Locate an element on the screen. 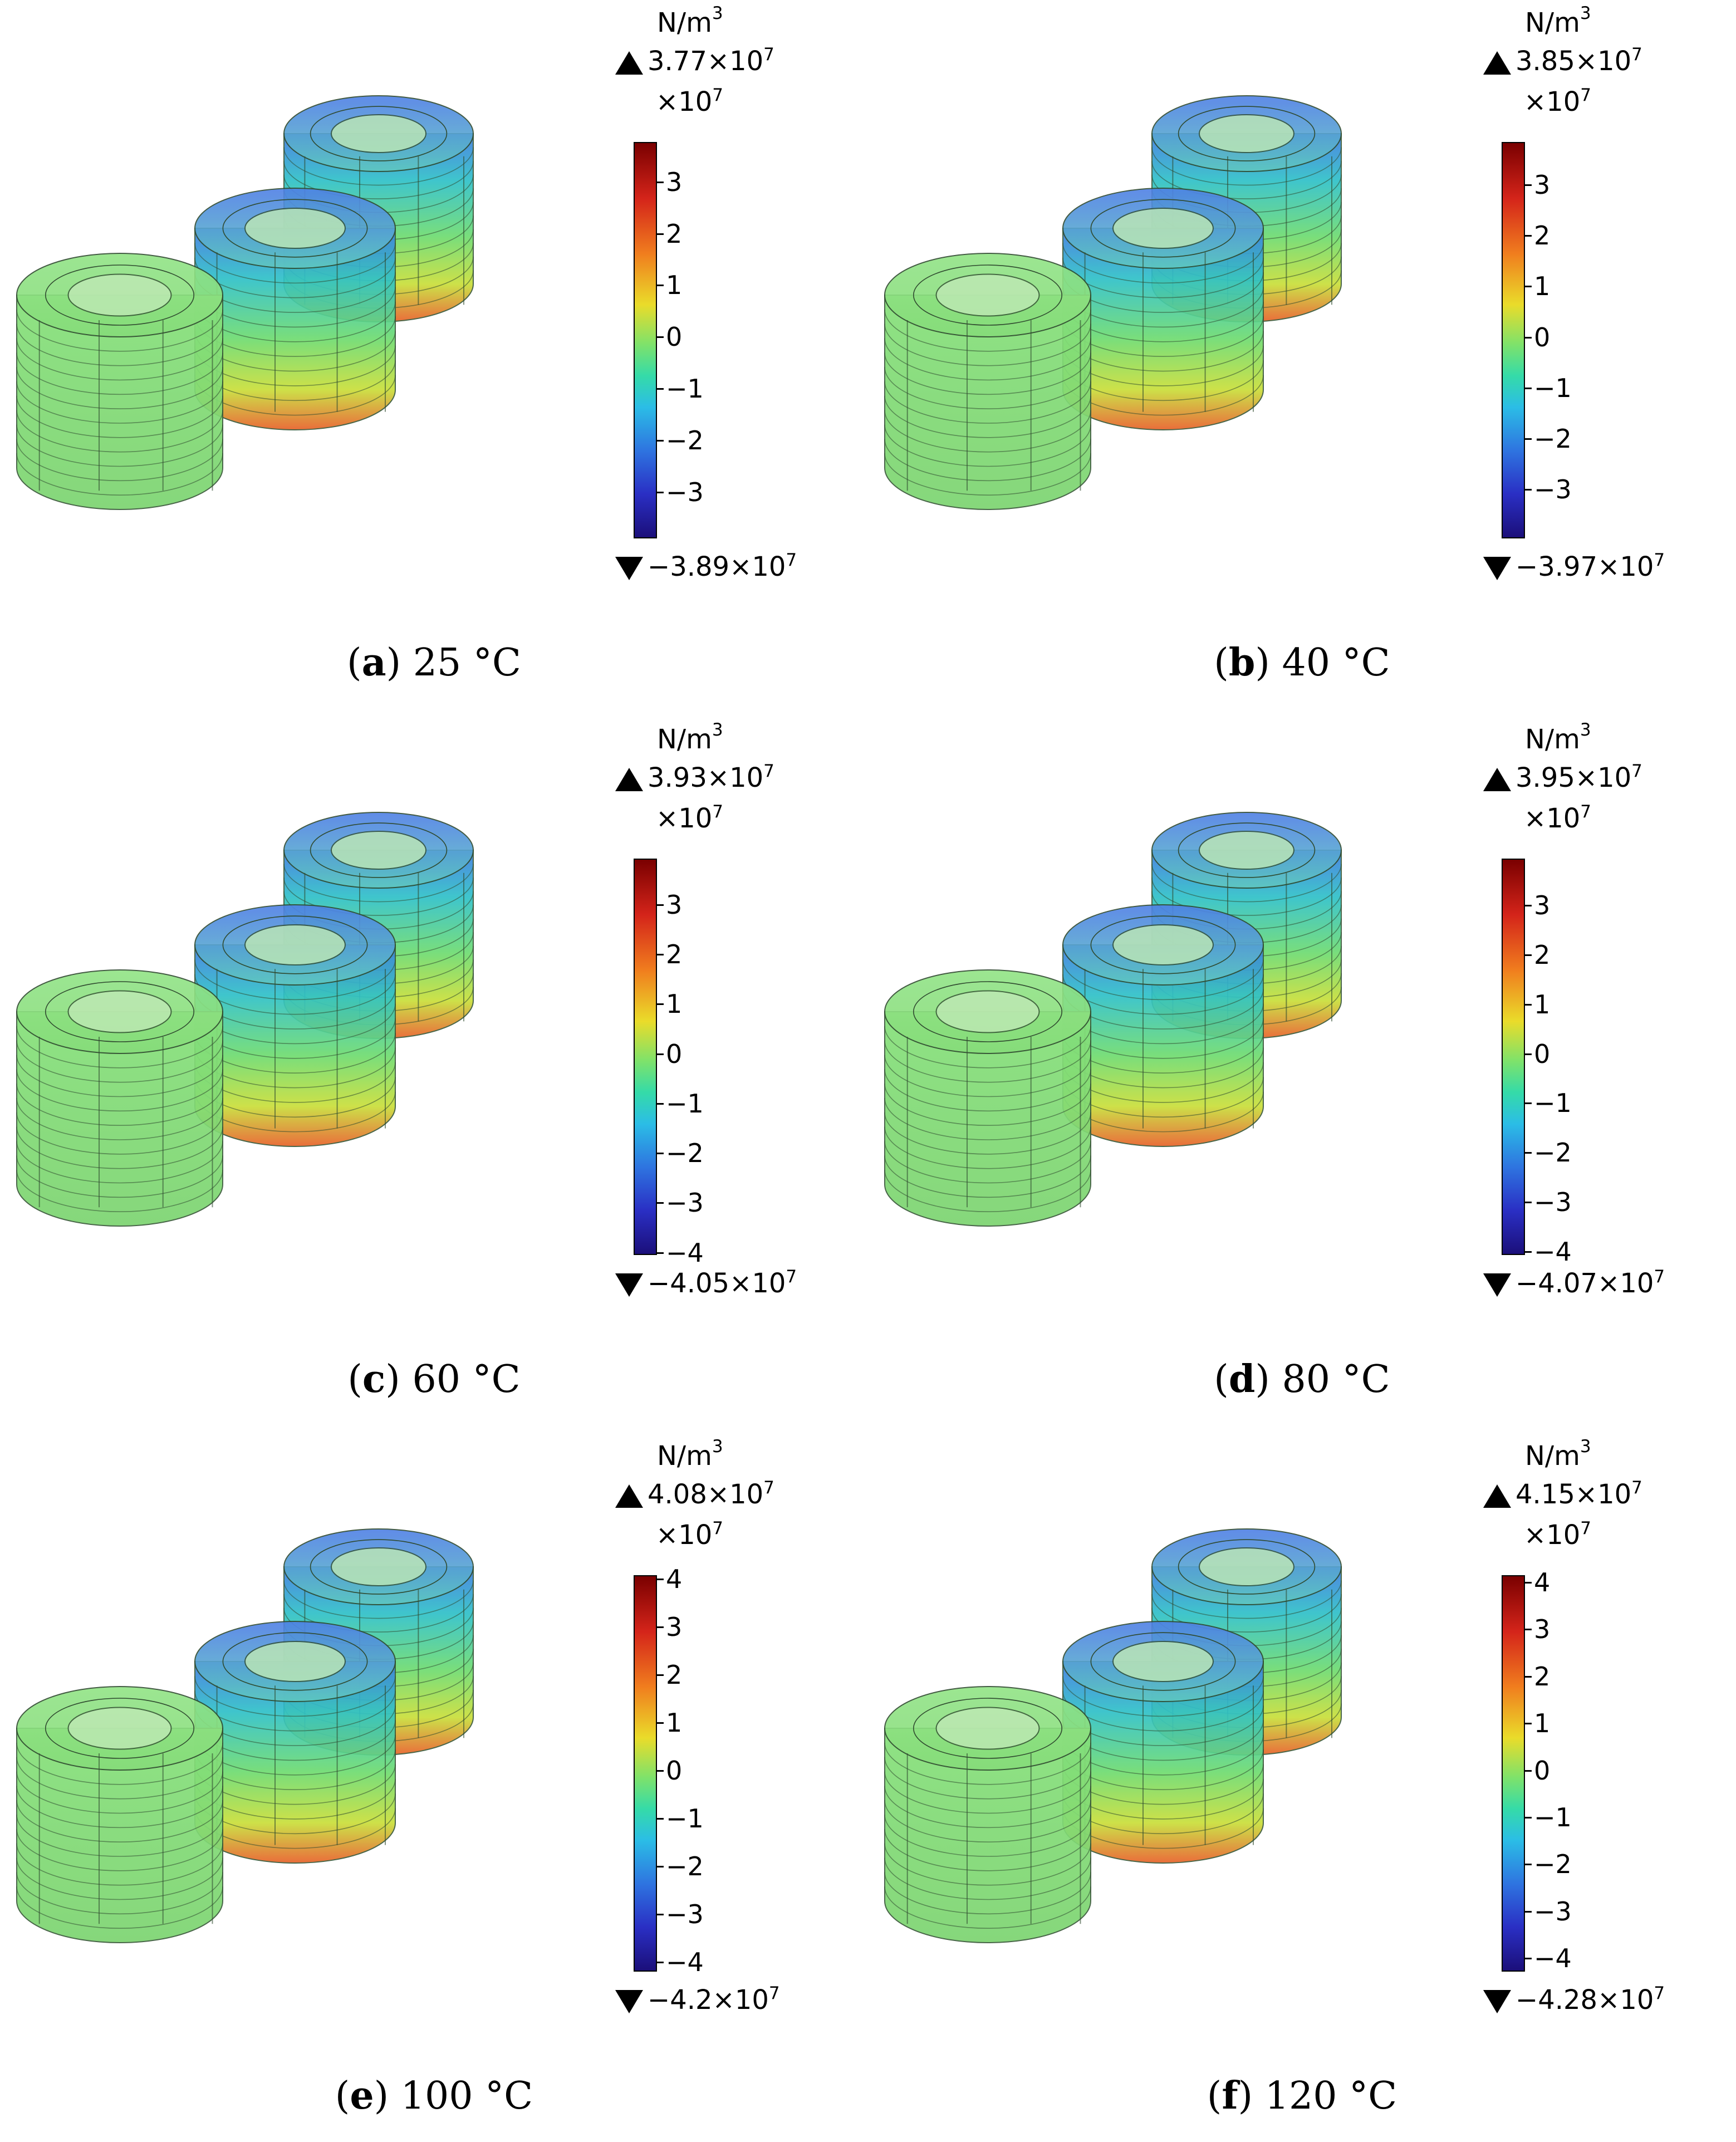 This screenshot has width=1736, height=2142. min-number: −3.89×10 is located at coordinates (717, 566).